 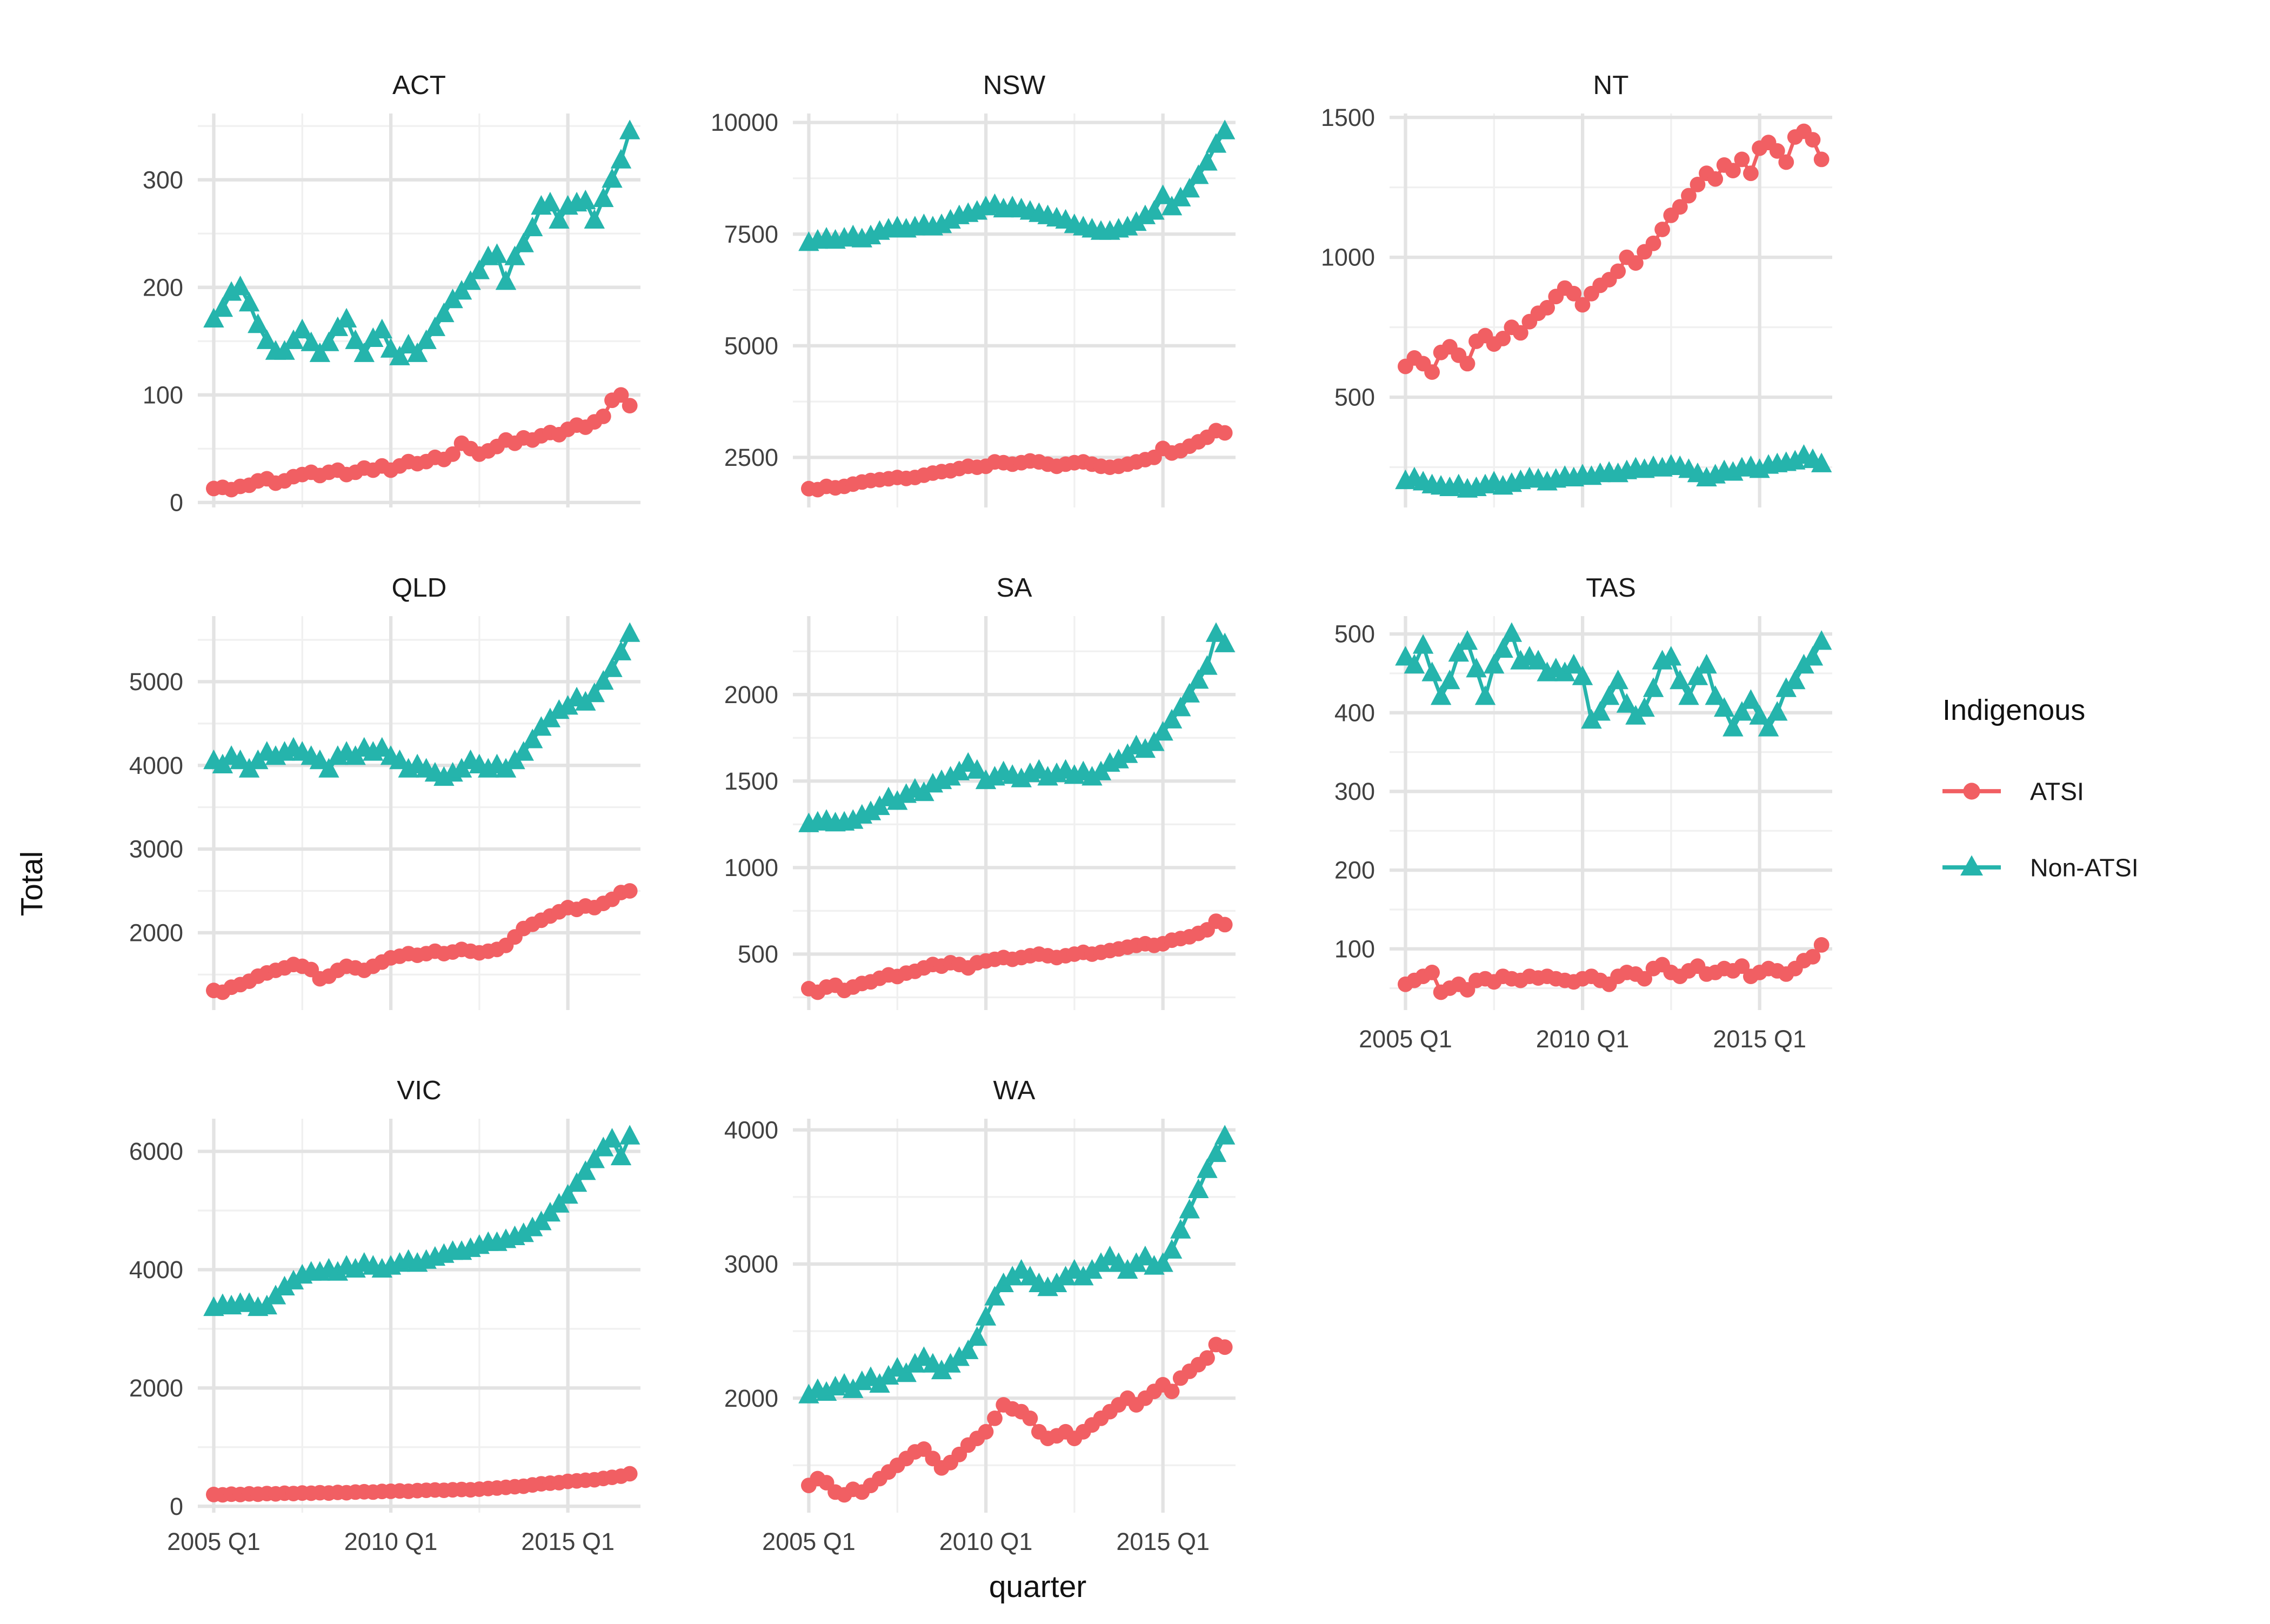 What do you see at coordinates (2057, 792) in the screenshot?
I see `legend-label-atsi: ATSI` at bounding box center [2057, 792].